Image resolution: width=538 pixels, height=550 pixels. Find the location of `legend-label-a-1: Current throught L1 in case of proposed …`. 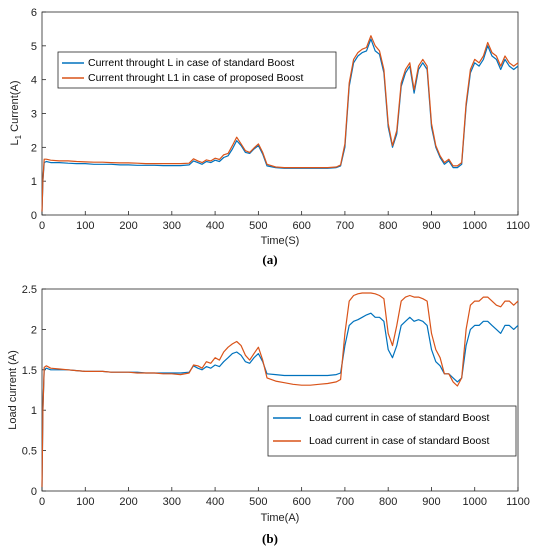

legend-label-a-1: Current throught L1 in case of proposed … is located at coordinates (195, 78).